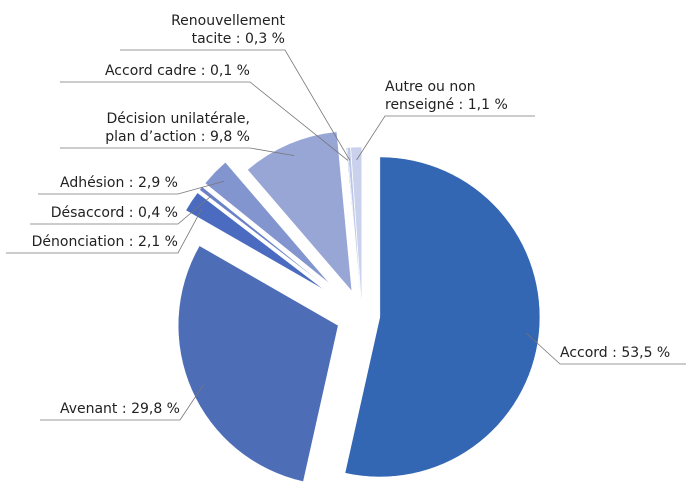 This screenshot has height=489, width=688. I want to click on slice-label: Avenant : 29,8 %, so click(110, 409).